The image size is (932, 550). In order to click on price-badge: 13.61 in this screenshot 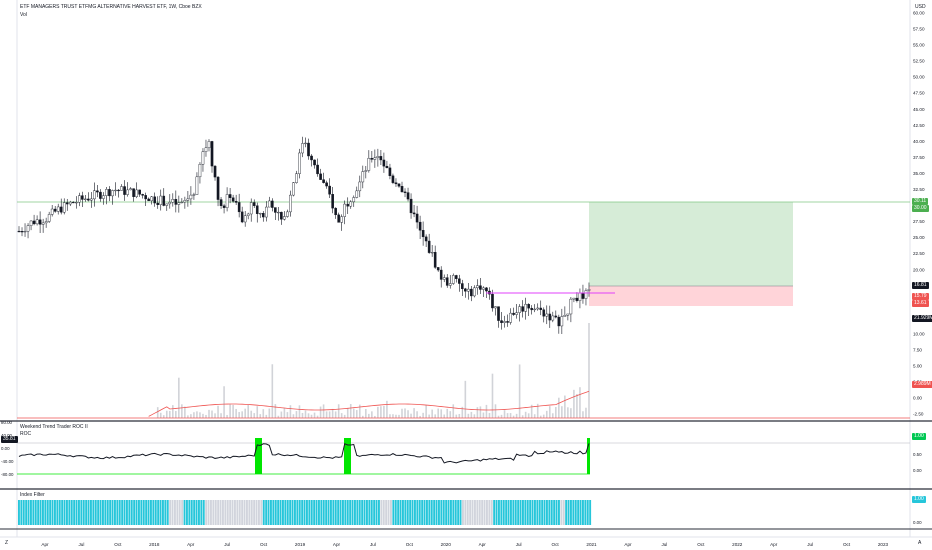, I will do `click(920, 303)`.